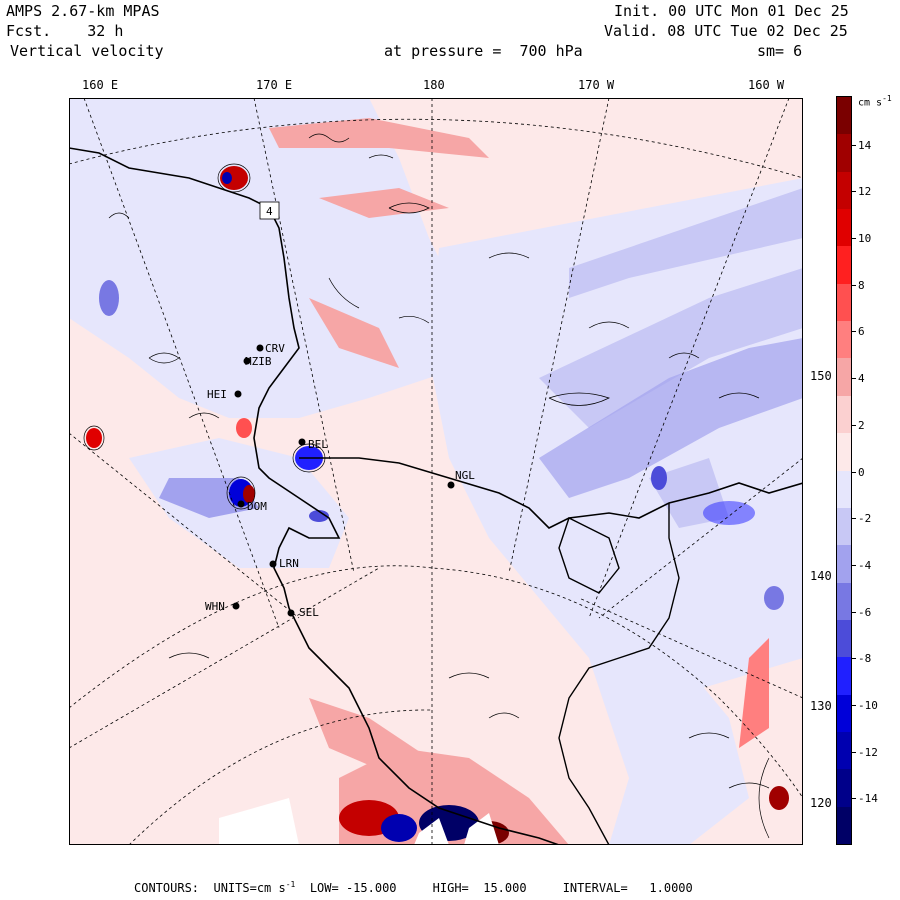 The height and width of the screenshot is (900, 900). What do you see at coordinates (766, 85) in the screenshot?
I see `lon-label-160w: 160 W` at bounding box center [766, 85].